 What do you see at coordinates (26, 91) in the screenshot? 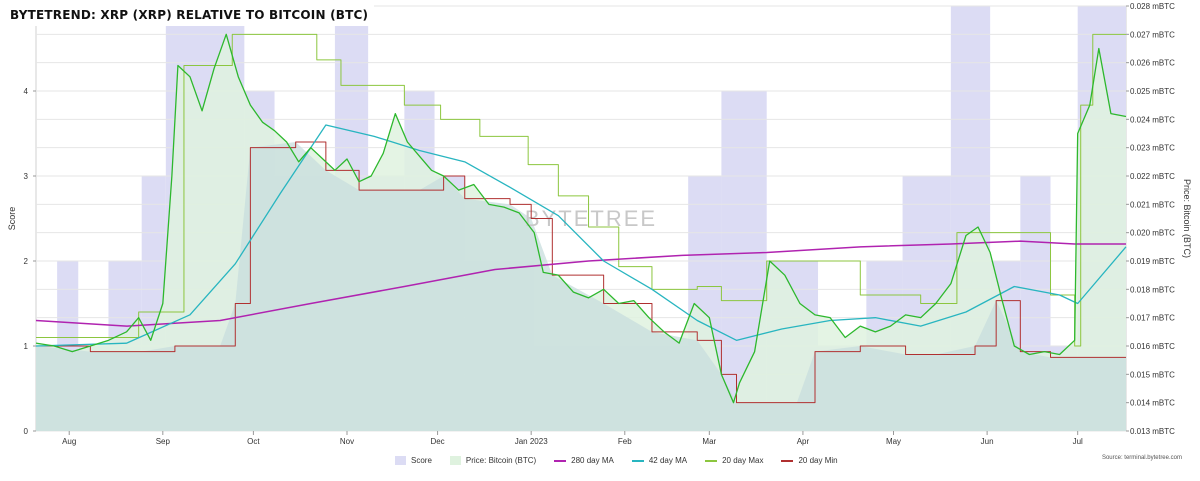
I see `y-left-tick-label: 4` at bounding box center [26, 91].